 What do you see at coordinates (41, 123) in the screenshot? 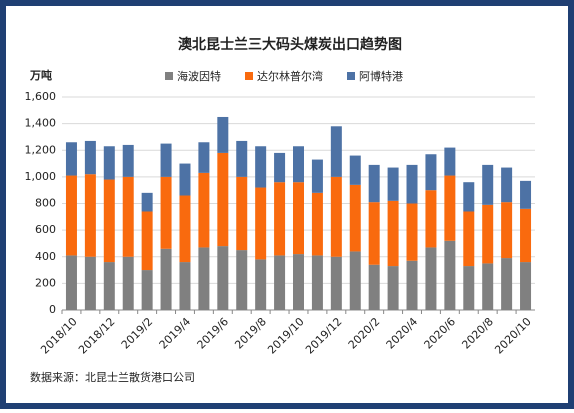
I see `y-tick-label: 1,400` at bounding box center [41, 123].